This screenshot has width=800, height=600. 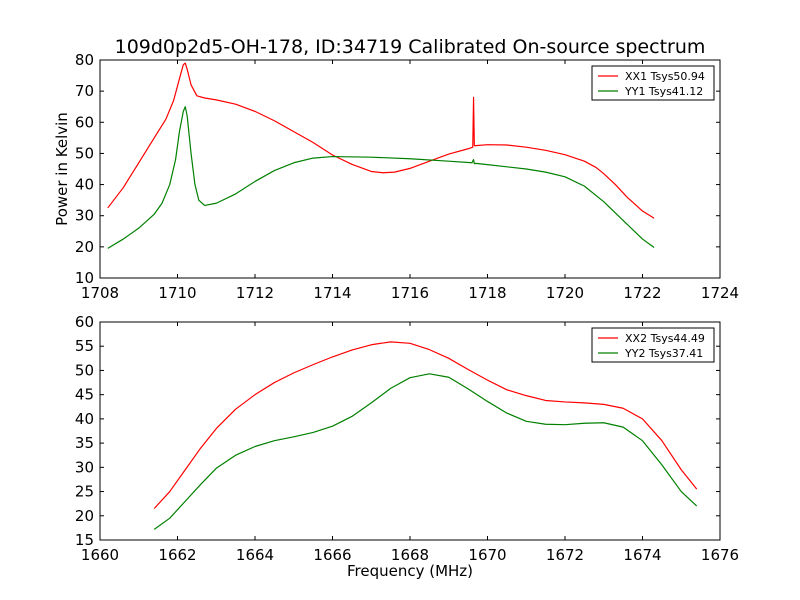 What do you see at coordinates (84, 278) in the screenshot?
I see `y-tick-label: 10` at bounding box center [84, 278].